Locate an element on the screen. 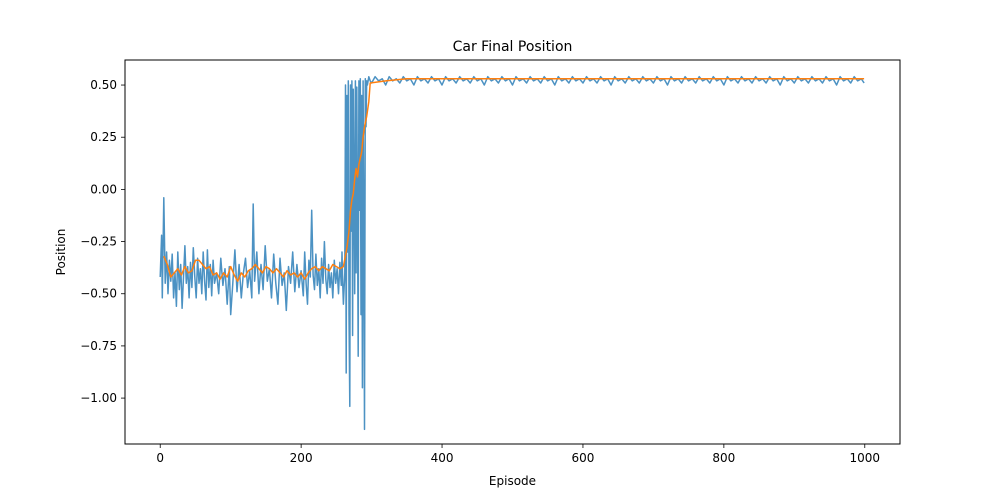 The image size is (1000, 500). x-tick-label: 1000 is located at coordinates (864, 458).